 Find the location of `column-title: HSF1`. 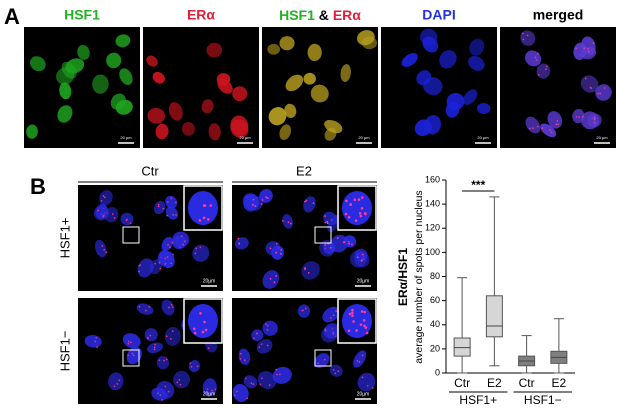

column-title: HSF1 is located at coordinates (82, 15).